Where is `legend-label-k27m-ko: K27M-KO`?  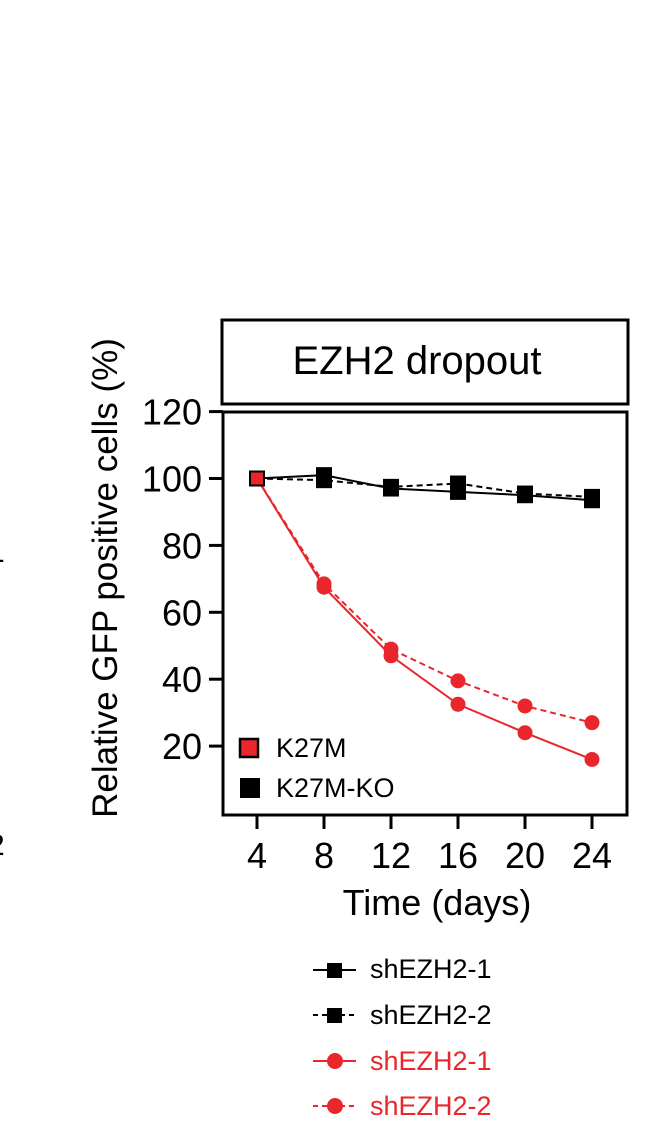
legend-label-k27m-ko: K27M-KO is located at coordinates (335, 788).